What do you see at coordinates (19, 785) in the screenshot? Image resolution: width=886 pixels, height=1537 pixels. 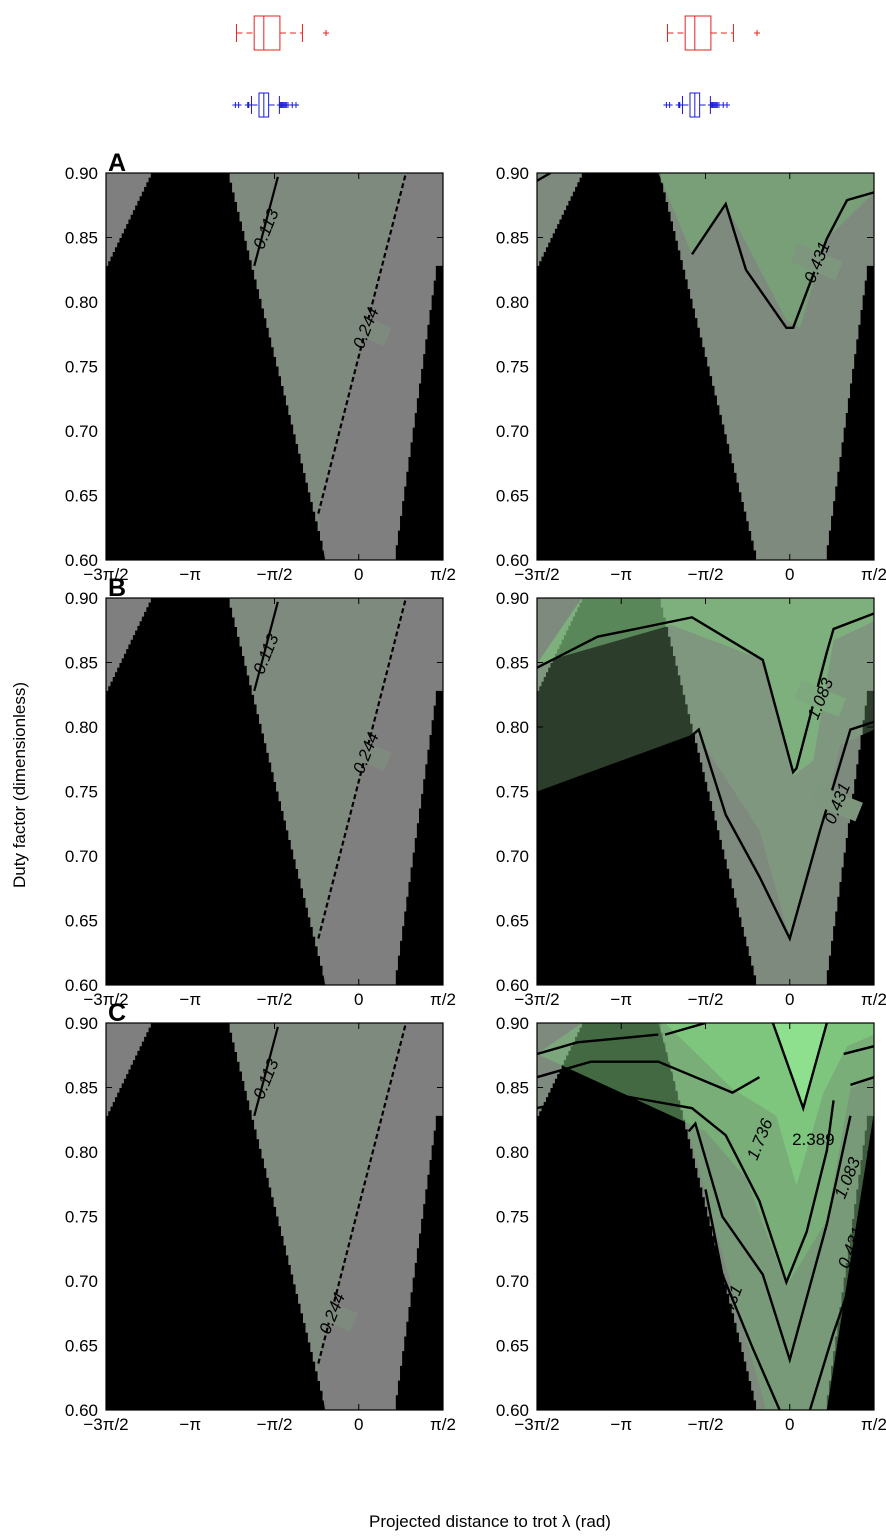 I see `figure-ylabel: Duty factor (dimensionless)` at bounding box center [19, 785].